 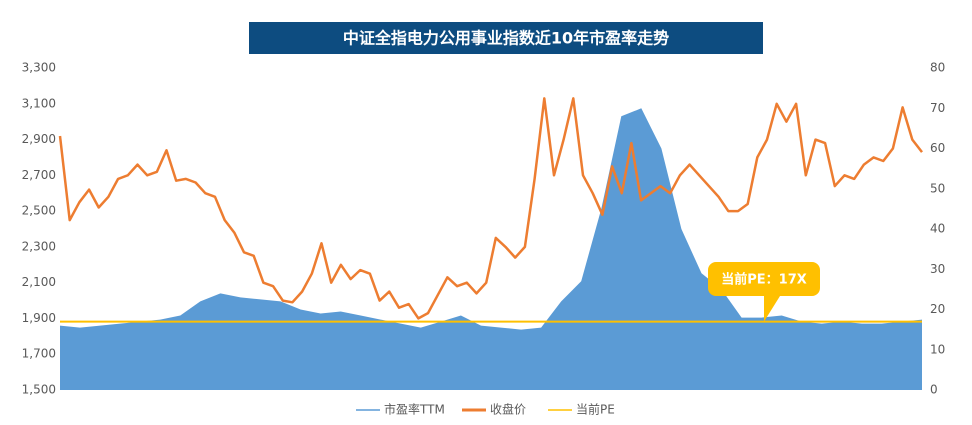 What do you see at coordinates (934, 390) in the screenshot?
I see `y2-tick-label: 0` at bounding box center [934, 390].